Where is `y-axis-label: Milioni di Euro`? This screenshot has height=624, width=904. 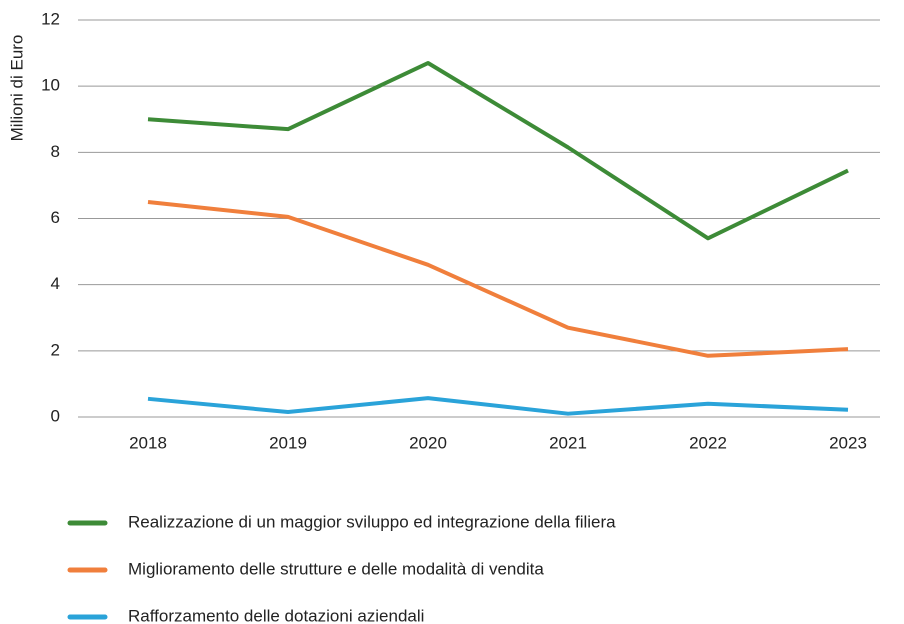 y-axis-label: Milioni di Euro is located at coordinates (16, 88).